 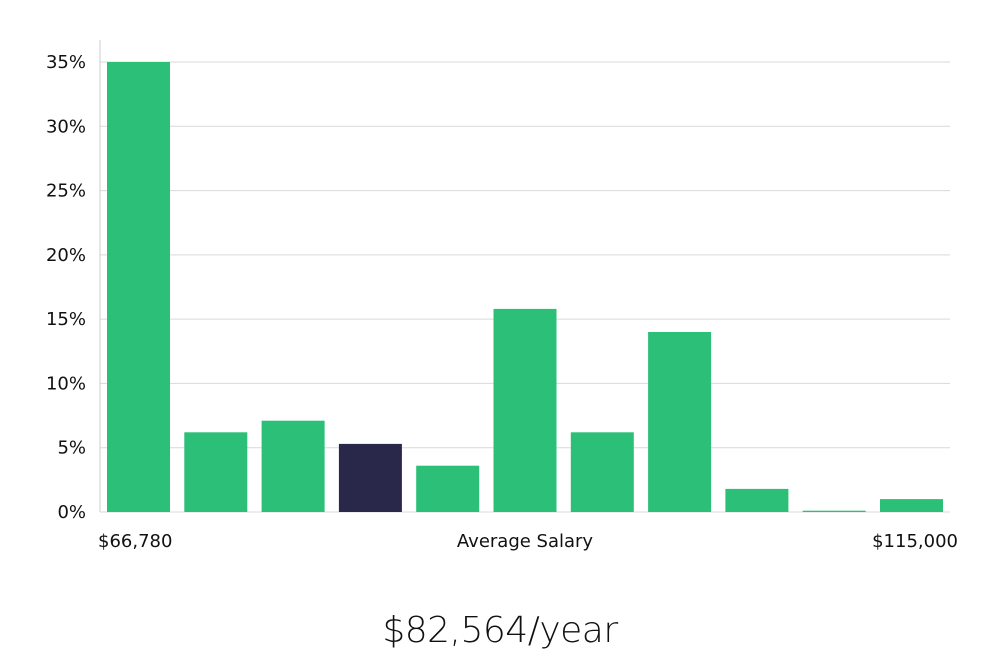 I want to click on y-tick-label: 25%, so click(x=66, y=191).